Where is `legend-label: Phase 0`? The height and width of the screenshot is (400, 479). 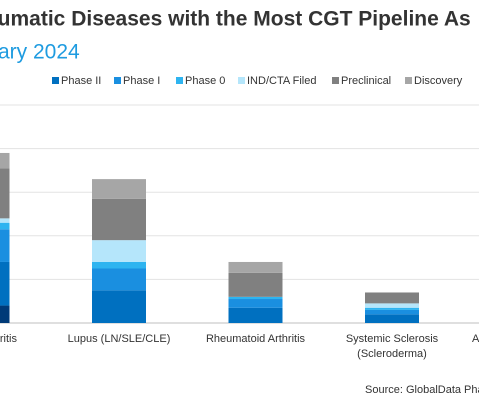 legend-label: Phase 0 is located at coordinates (205, 81).